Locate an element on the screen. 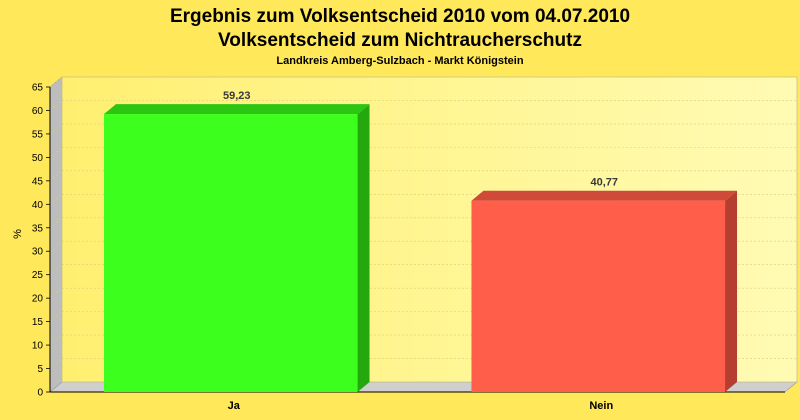 Image resolution: width=800 pixels, height=420 pixels. bar-front is located at coordinates (598, 296).